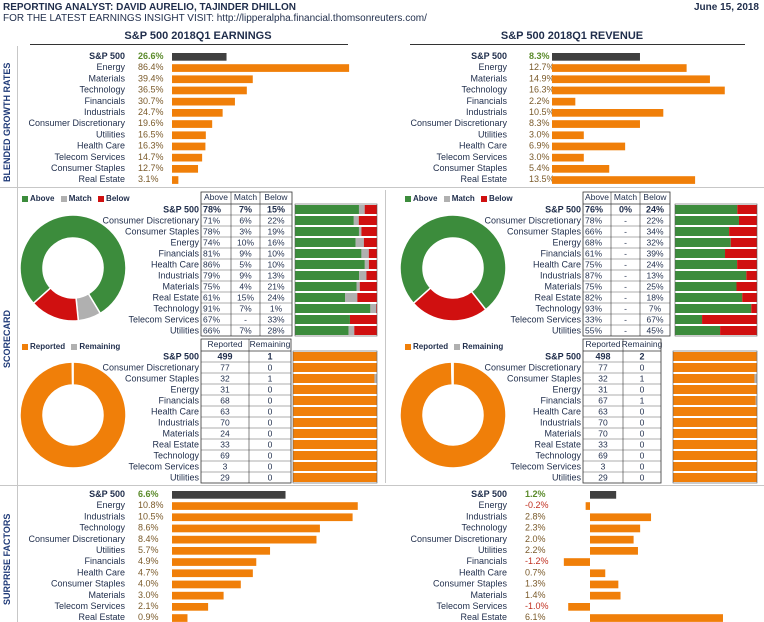  What do you see at coordinates (151, 56) in the screenshot?
I see `value-label-sandp-500: 26.6%` at bounding box center [151, 56].